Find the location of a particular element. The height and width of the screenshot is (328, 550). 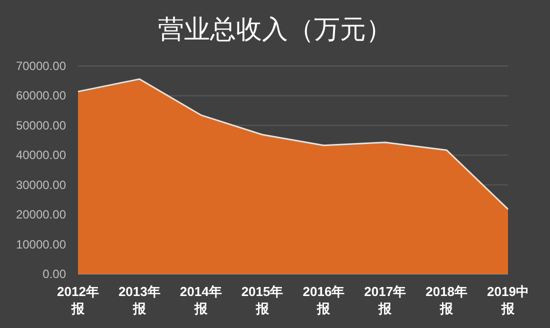

x-tick-label: 2017年报 is located at coordinates (385, 300).